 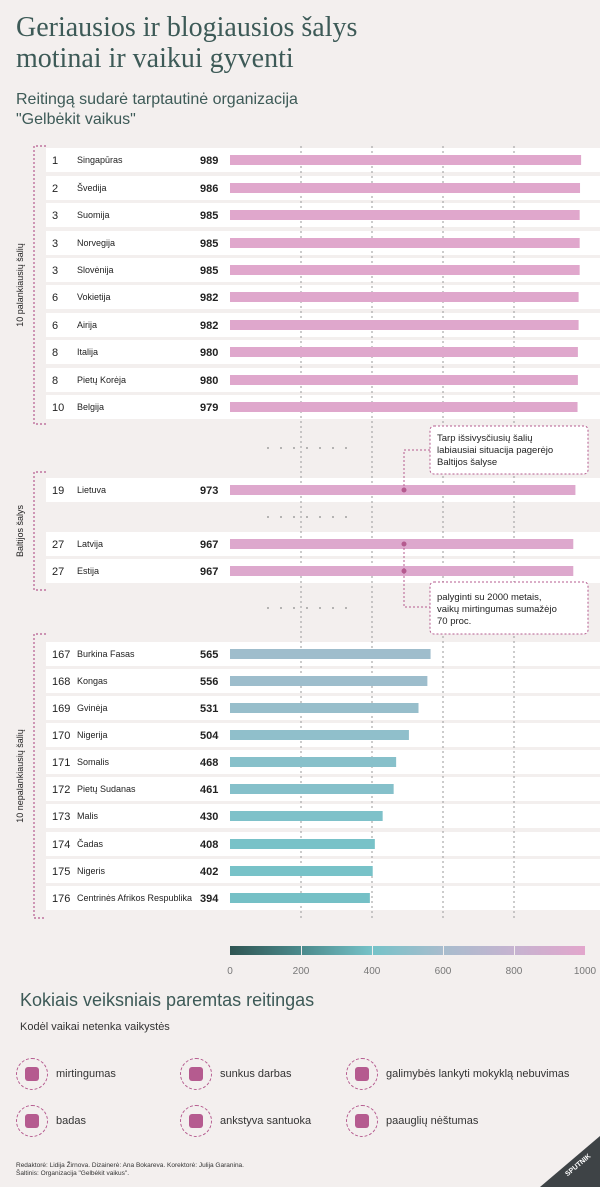 What do you see at coordinates (61, 655) in the screenshot?
I see `rank-label: 167` at bounding box center [61, 655].